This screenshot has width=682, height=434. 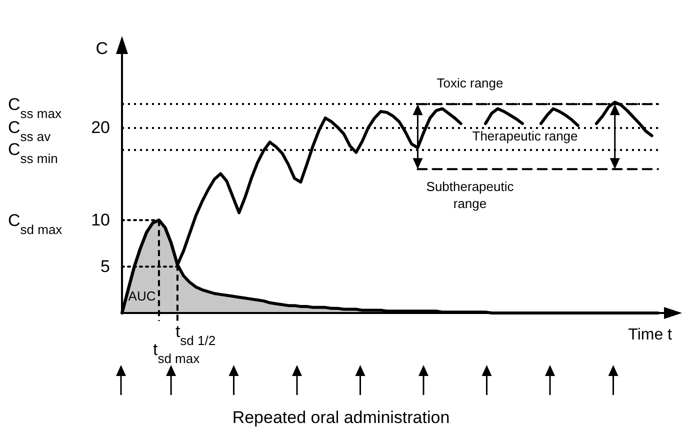 What do you see at coordinates (102, 48) in the screenshot?
I see `y-axis-title: C` at bounding box center [102, 48].